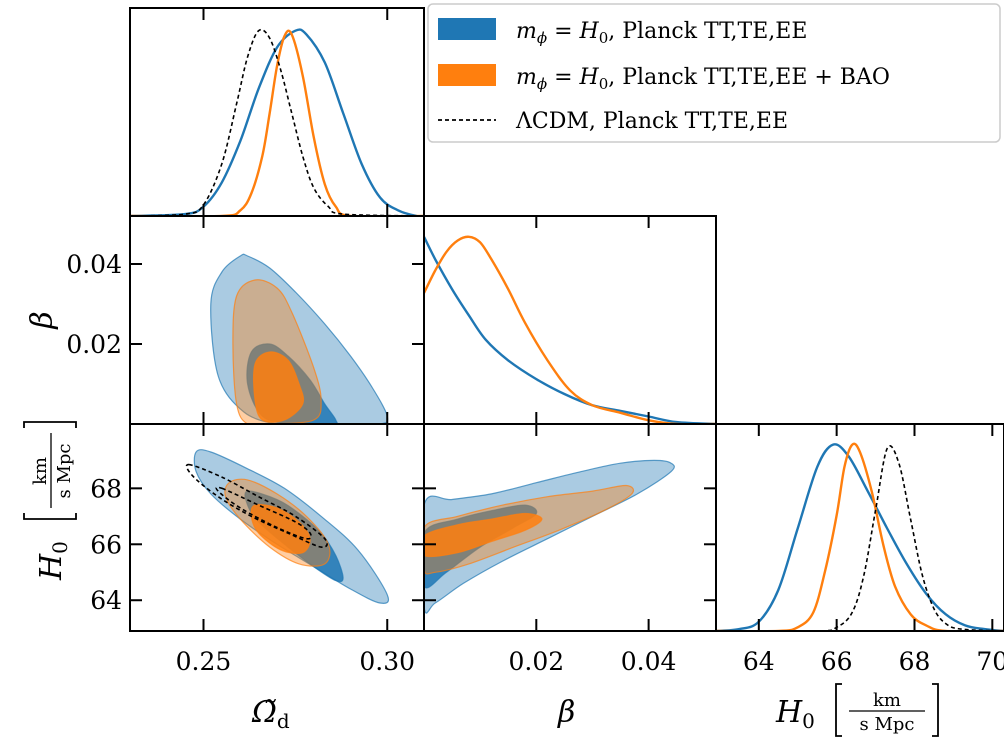 Image resolution: width=1004 pixels, height=744 pixels. Describe the element at coordinates (703, 79) in the screenshot. I see `legend-entry-orange: mϕ = H0, Planck TT,TE,EE + BAO` at that location.